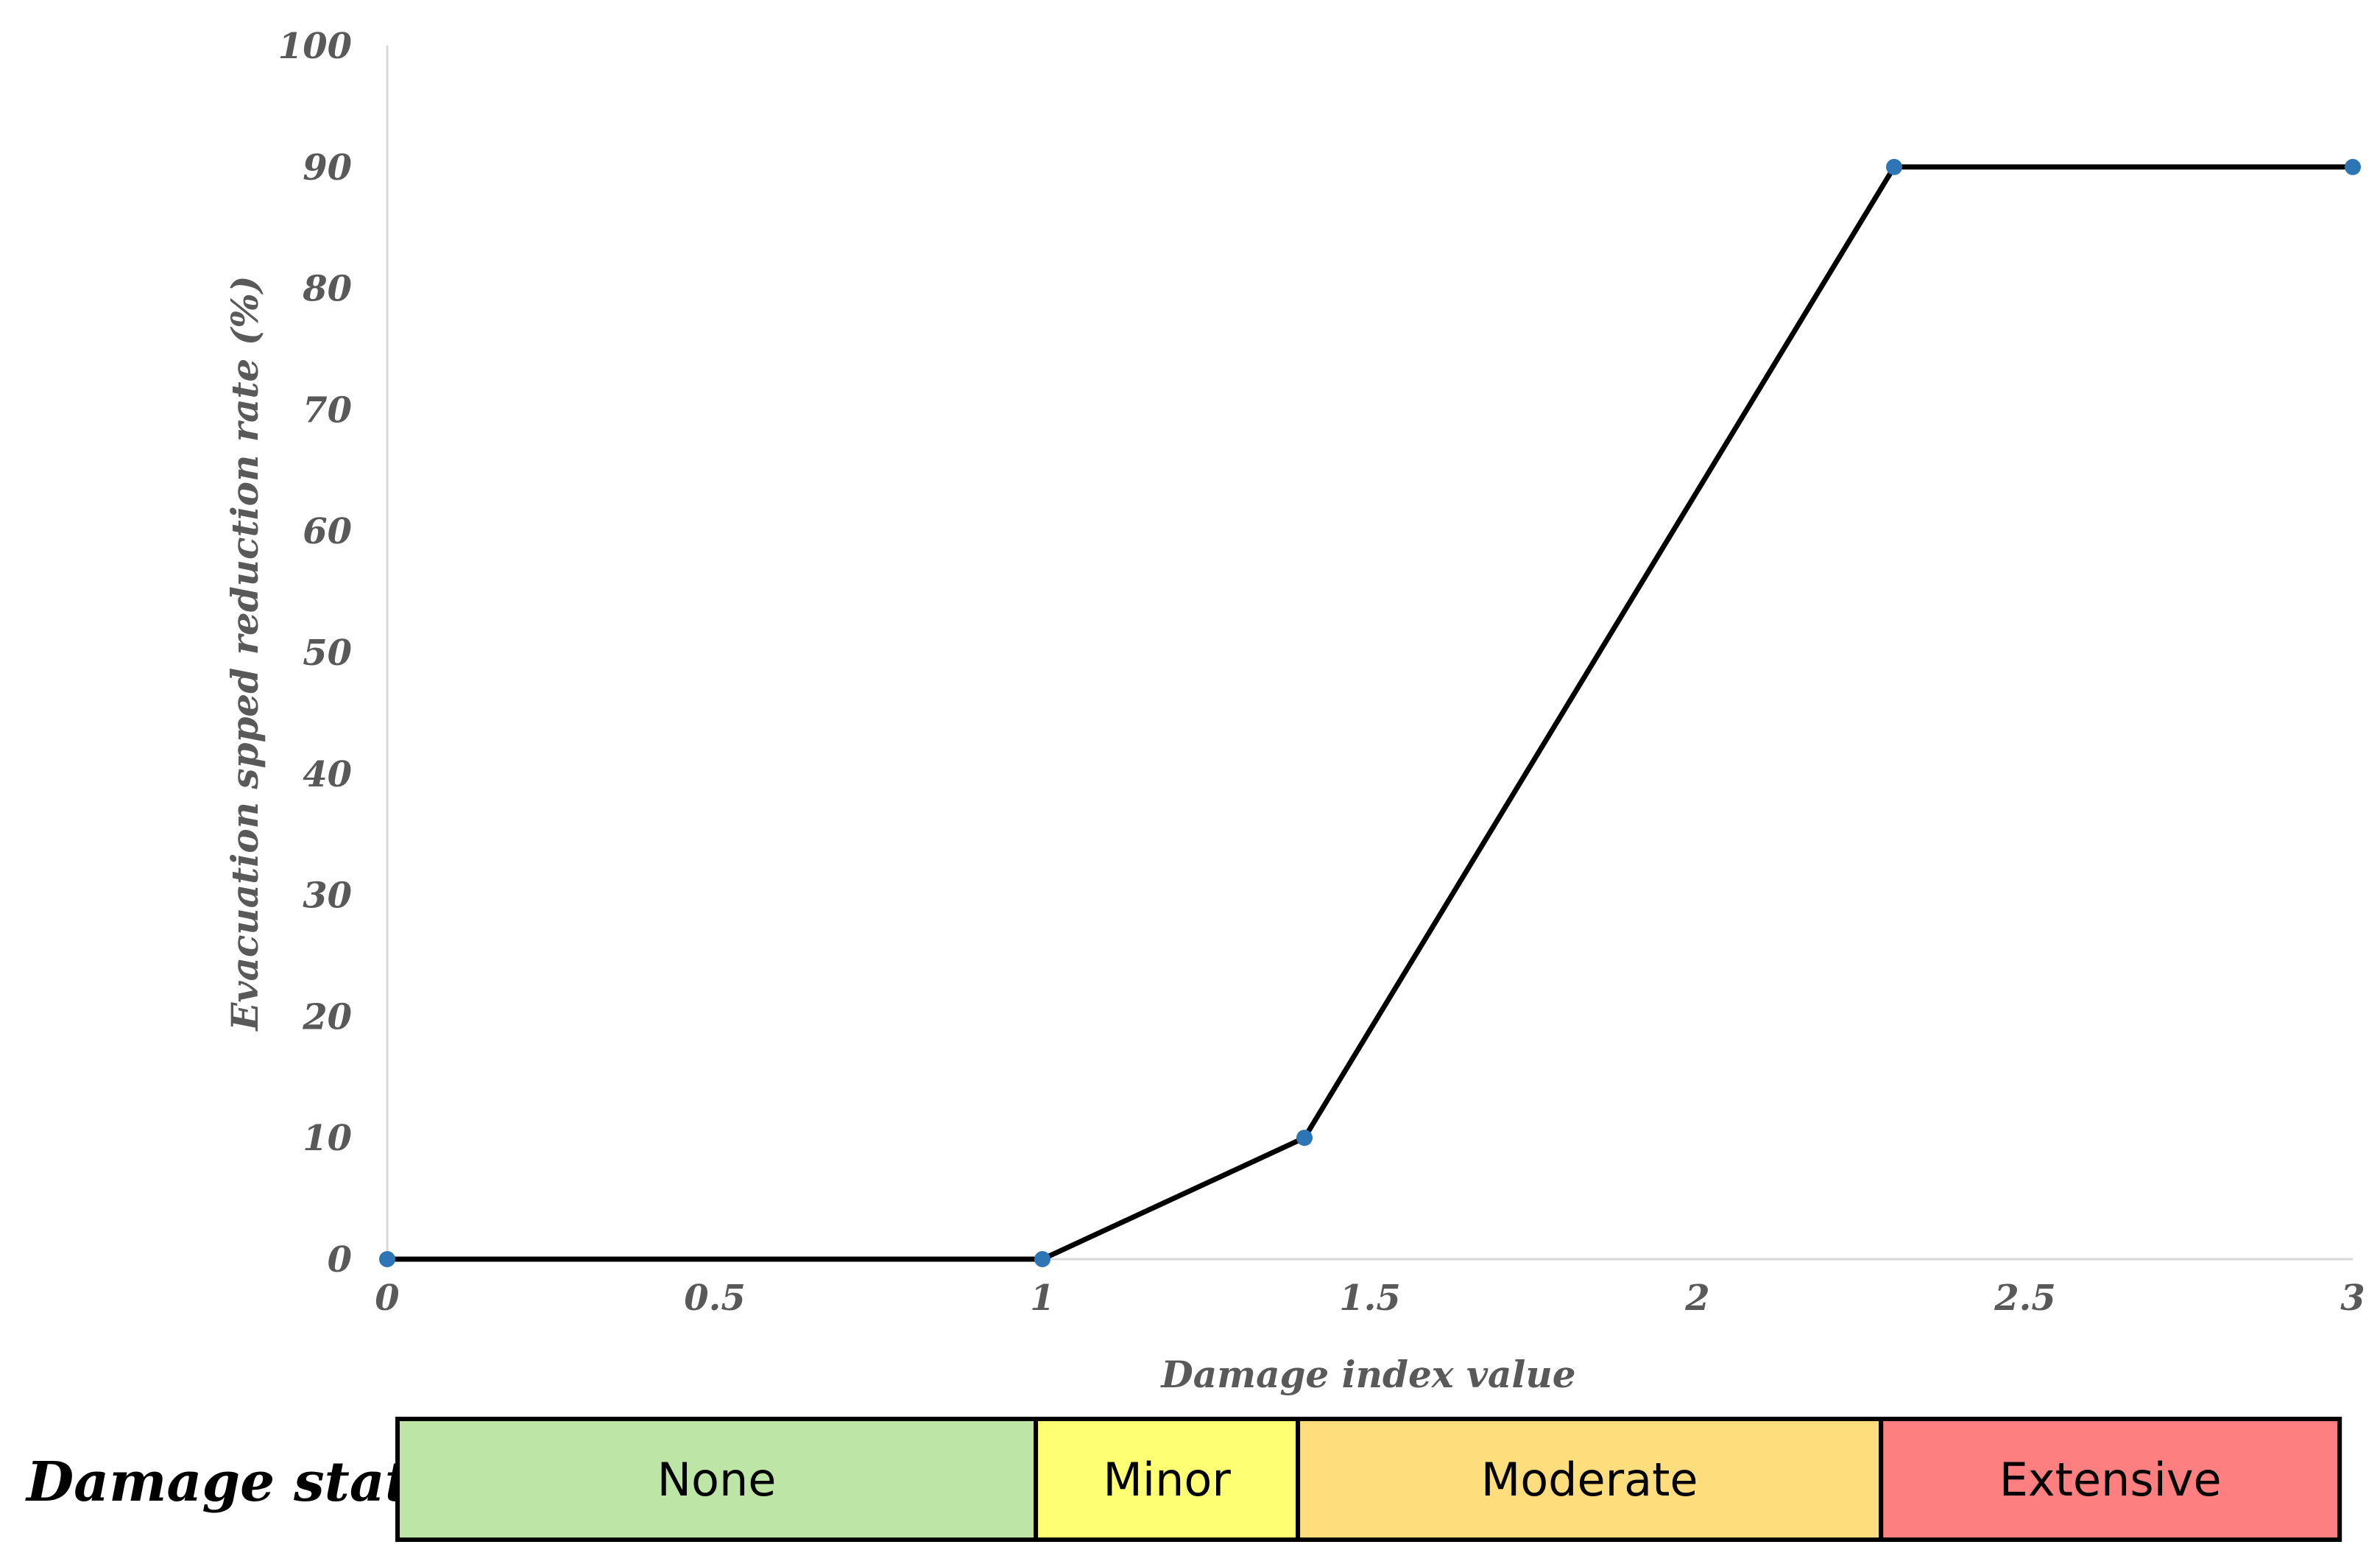  What do you see at coordinates (327, 653) in the screenshot?
I see `y-tick-label: 50` at bounding box center [327, 653].